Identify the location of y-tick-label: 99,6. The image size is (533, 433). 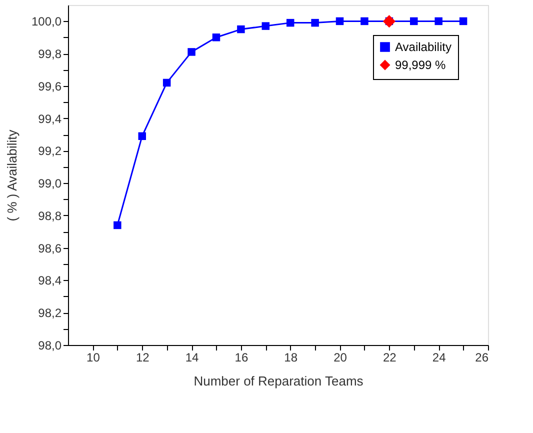
(50, 86).